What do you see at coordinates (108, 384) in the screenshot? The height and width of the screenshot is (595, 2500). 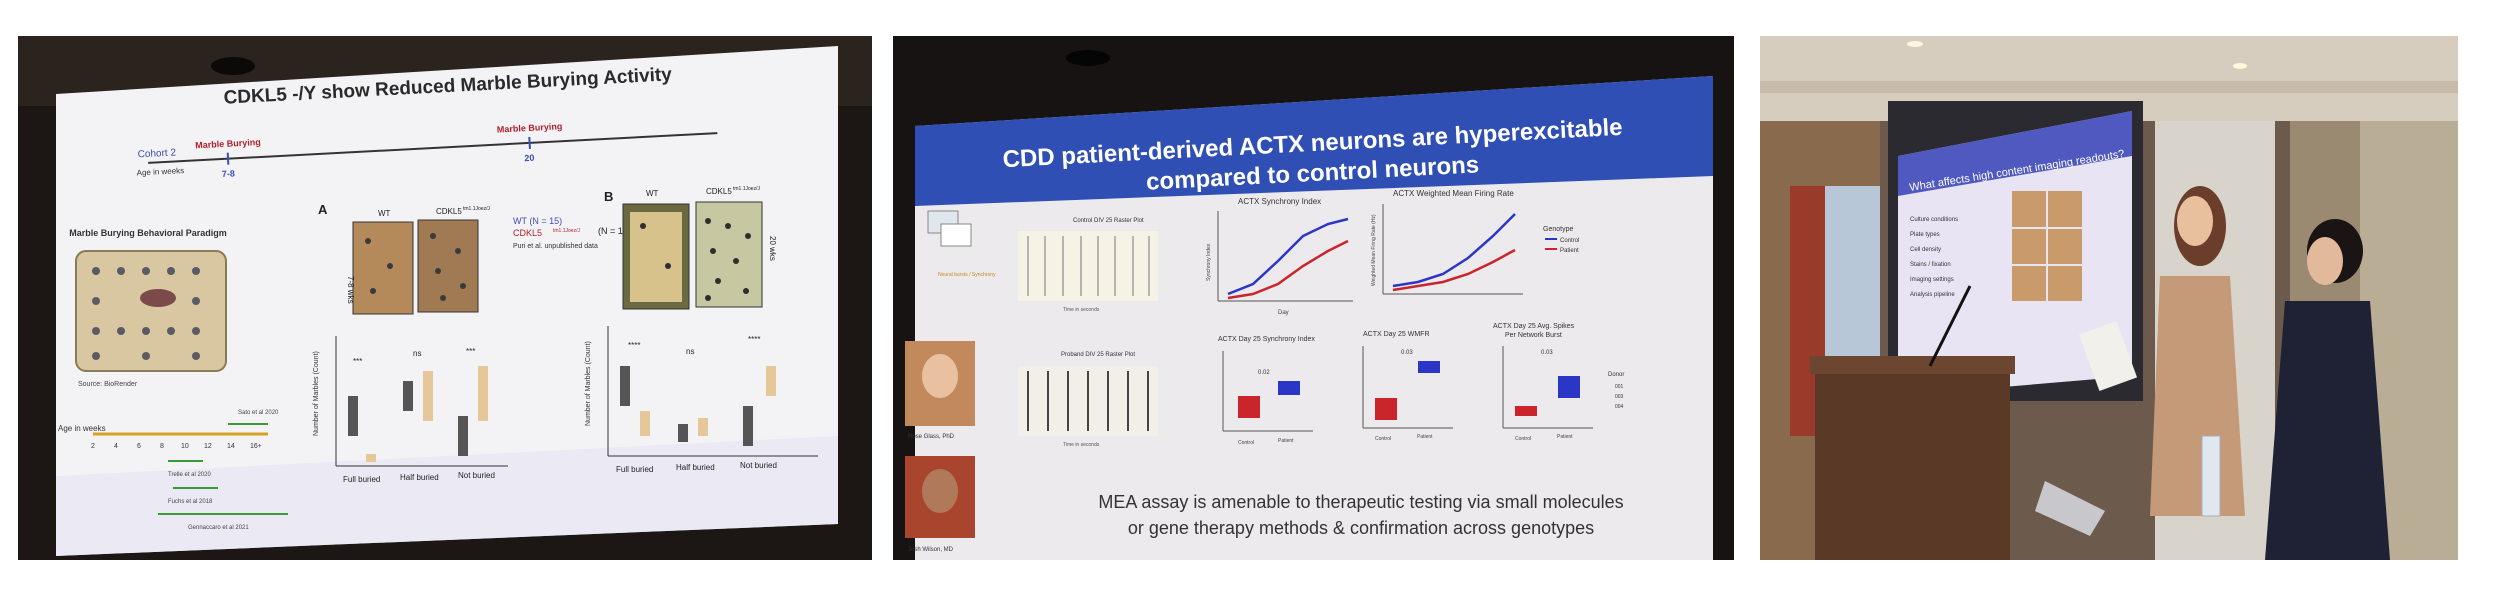 I see `source-text: Source: BioRender` at bounding box center [108, 384].